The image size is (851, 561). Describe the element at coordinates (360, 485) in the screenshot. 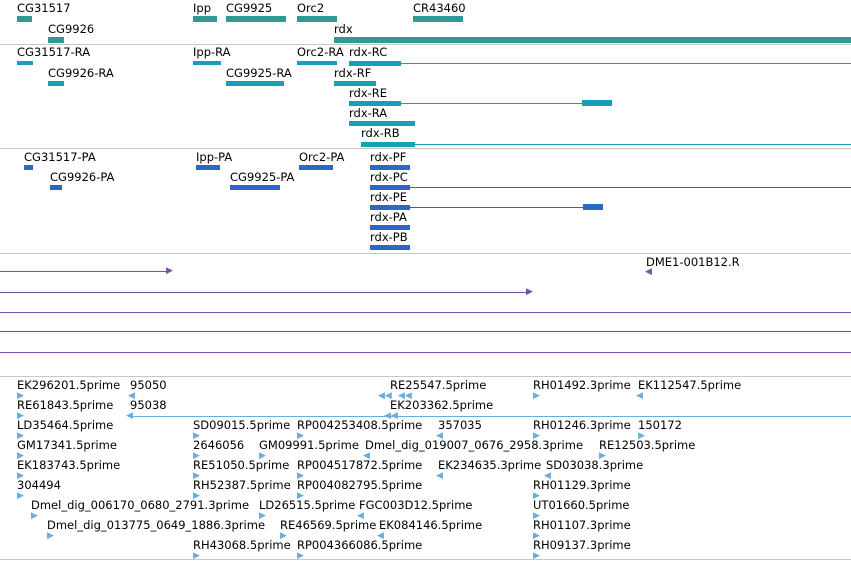

I see `est-label: RP004082795.5prime` at that location.